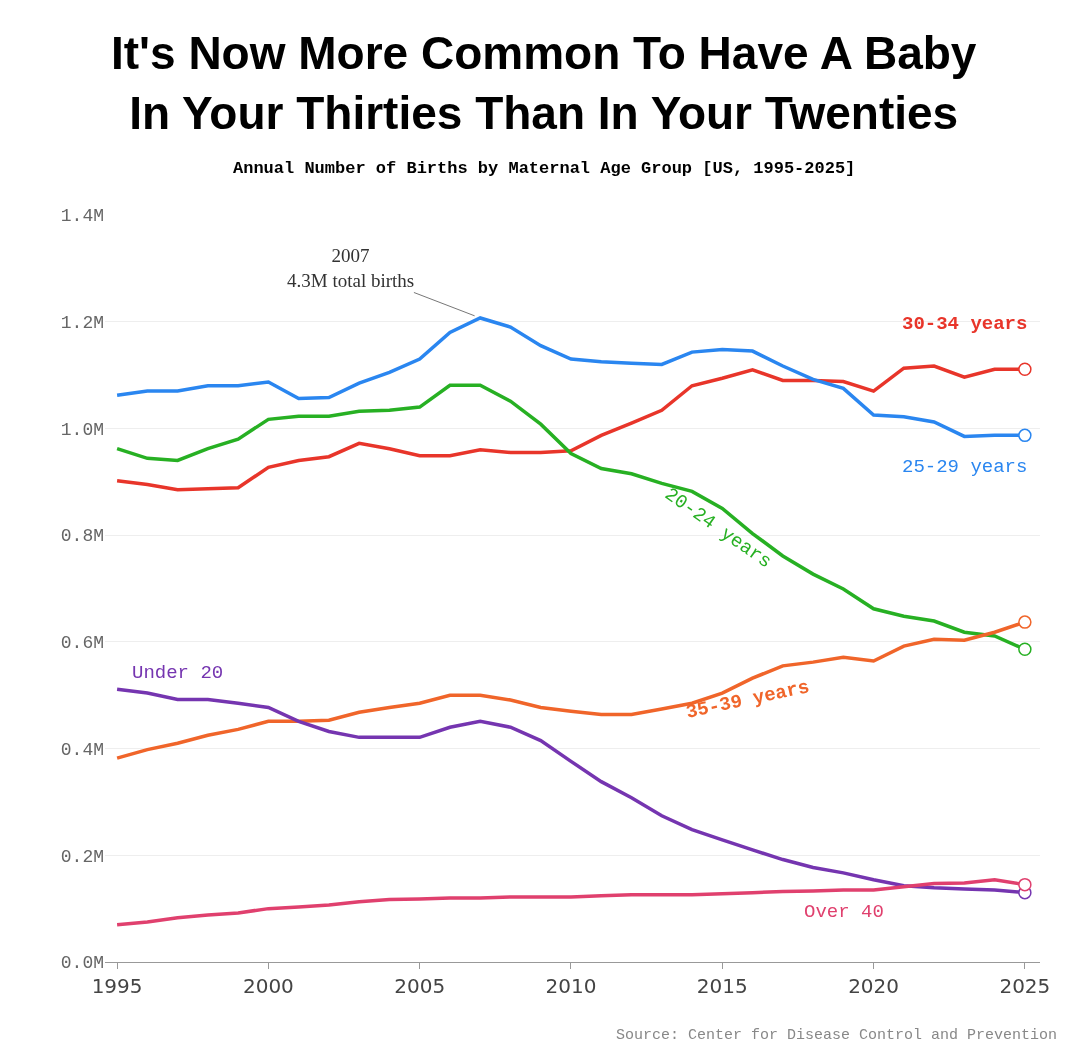 Image resolution: width=1070 pixels, height=1062 pixels. What do you see at coordinates (722, 986) in the screenshot?
I see `x-tick-label: 2015` at bounding box center [722, 986].